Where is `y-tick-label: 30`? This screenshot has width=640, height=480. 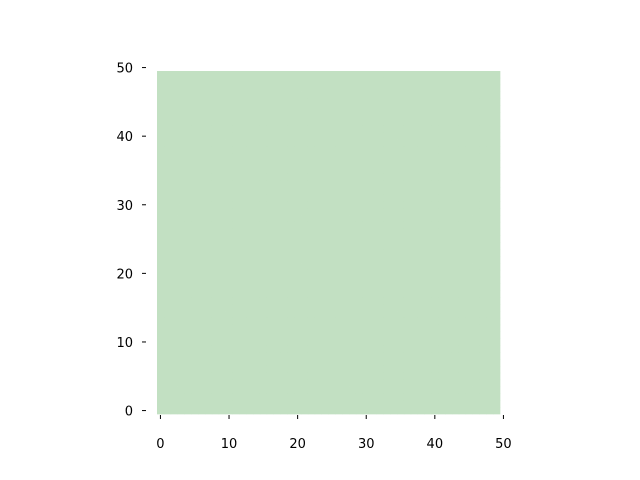
y-tick-label: 30 is located at coordinates (124, 206).